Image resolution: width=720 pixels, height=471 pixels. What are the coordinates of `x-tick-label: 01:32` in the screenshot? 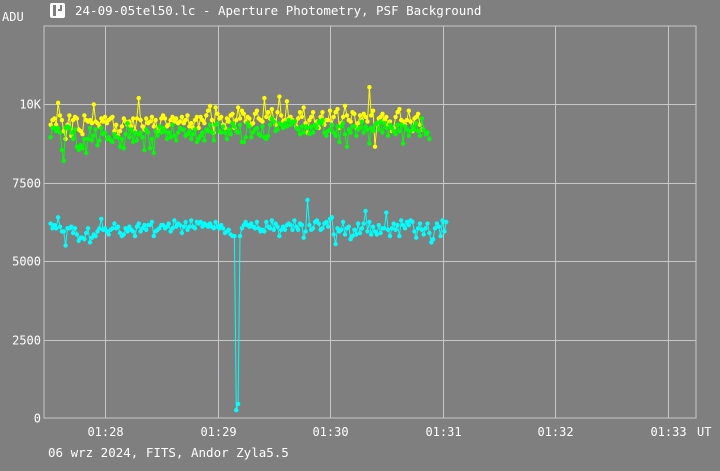 It's located at (555, 432).